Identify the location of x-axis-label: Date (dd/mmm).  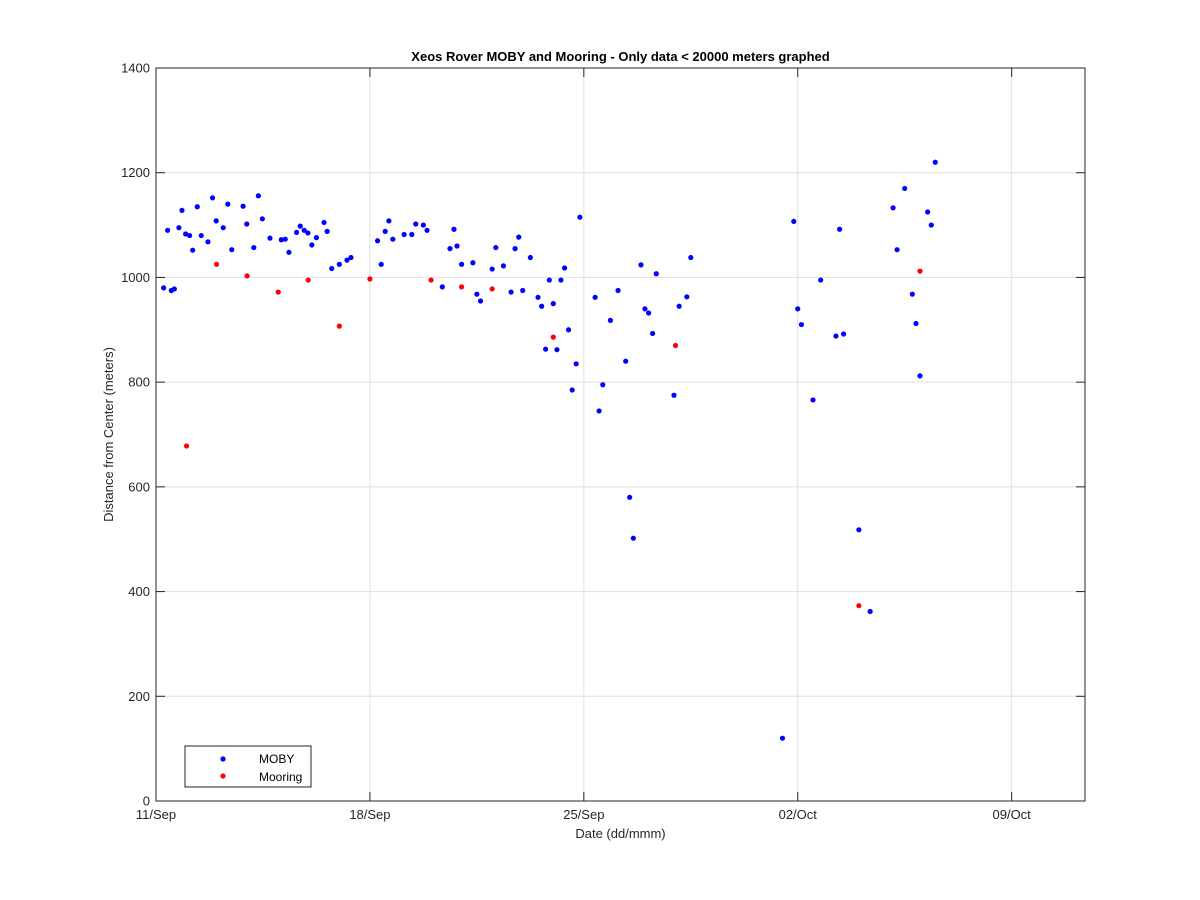
(620, 833).